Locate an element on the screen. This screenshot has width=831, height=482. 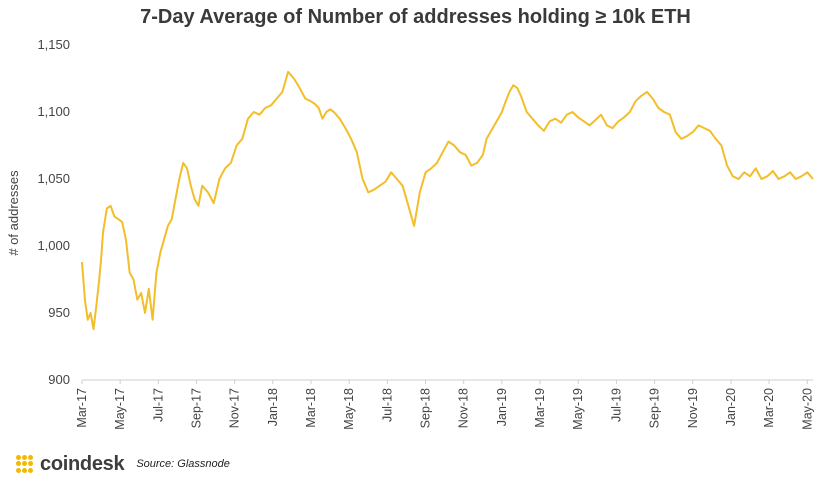
x-tick-label: Jul-19 is located at coordinates (616, 405).